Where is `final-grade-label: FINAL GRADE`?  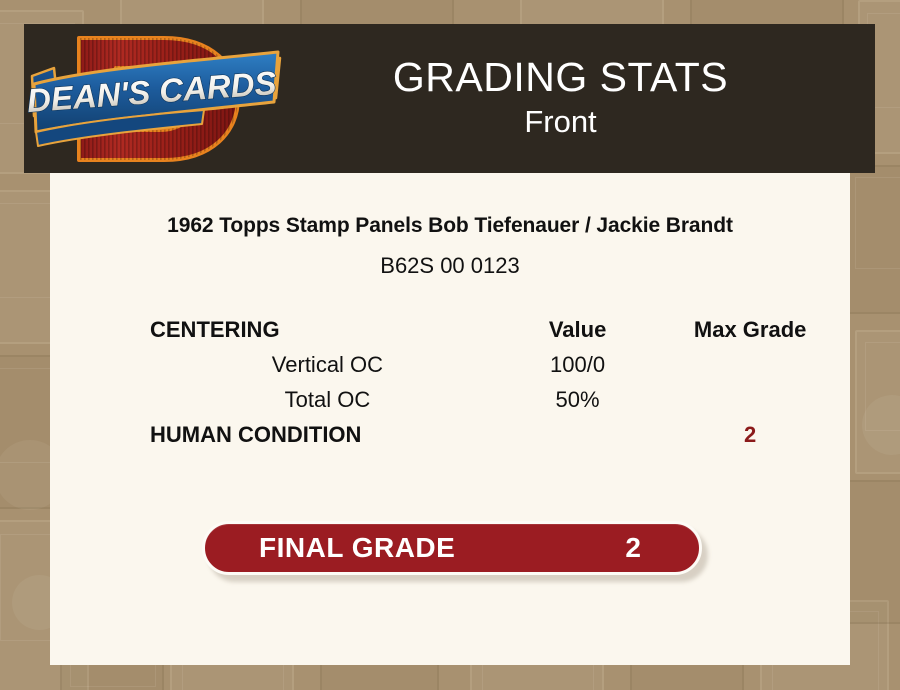
final-grade-label: FINAL GRADE is located at coordinates (357, 547).